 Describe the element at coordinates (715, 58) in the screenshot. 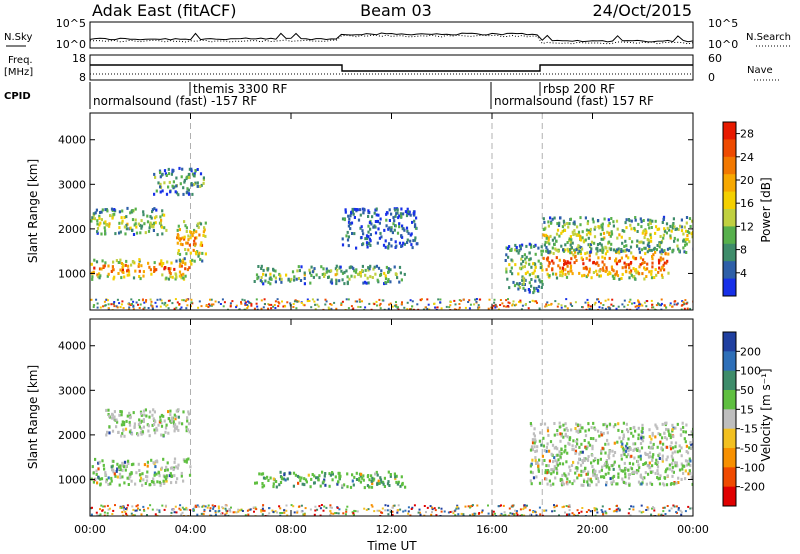

I see `nave-tick-top: 60` at that location.